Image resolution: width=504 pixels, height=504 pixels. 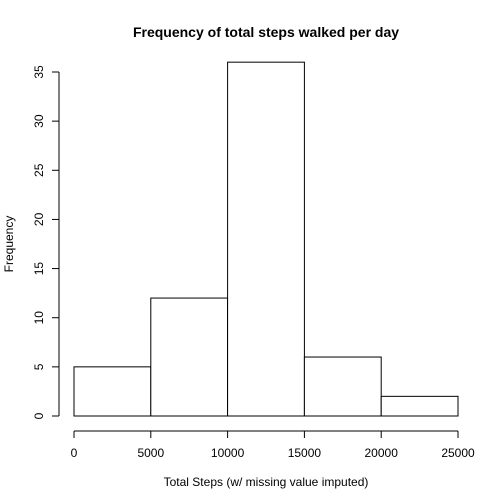 I want to click on chart-title: Frequency of total steps walked per day, so click(x=266, y=32).